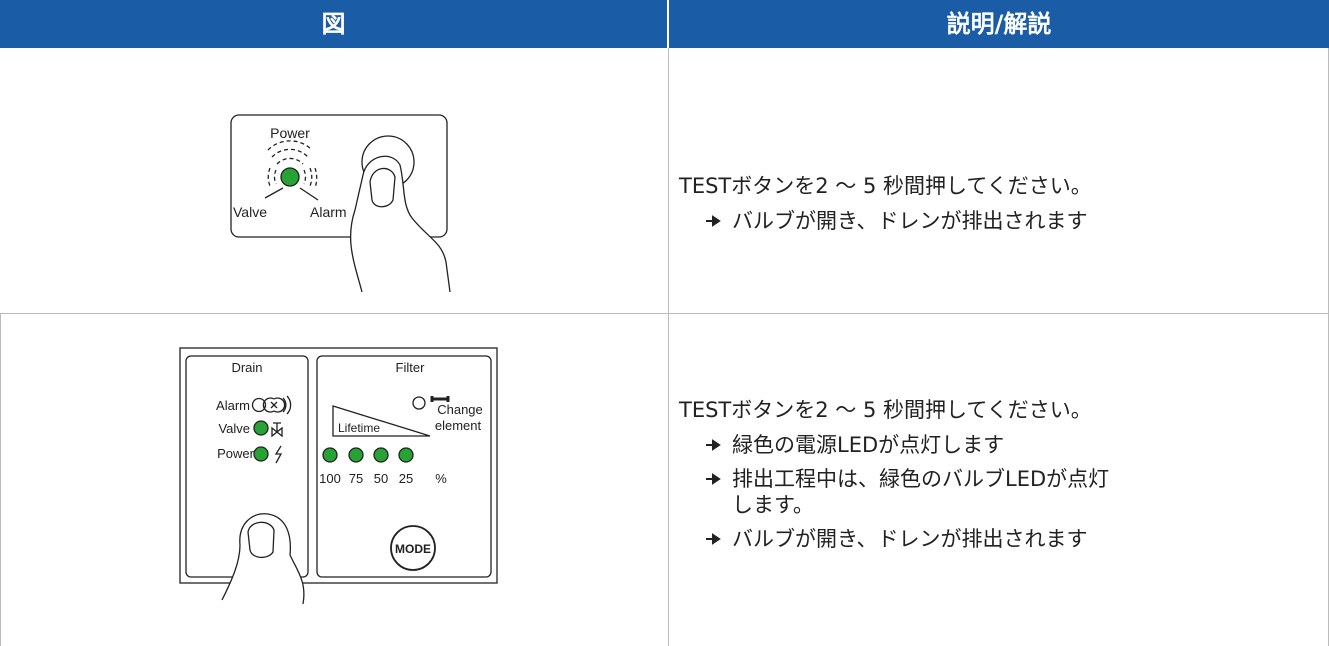  Describe the element at coordinates (277, 405) in the screenshot. I see `alarm-icon` at that location.